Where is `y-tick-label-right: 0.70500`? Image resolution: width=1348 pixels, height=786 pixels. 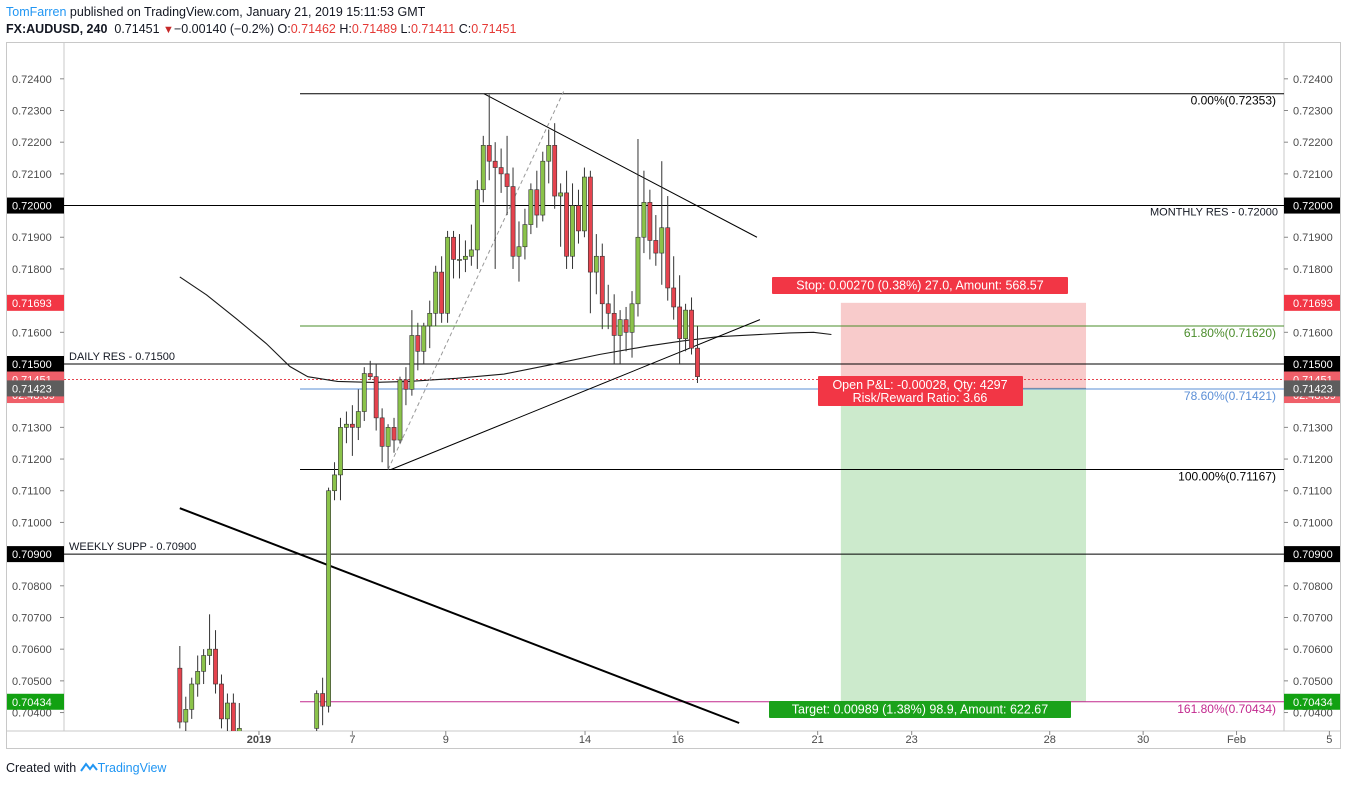 y-tick-label-right: 0.70500 is located at coordinates (1313, 682).